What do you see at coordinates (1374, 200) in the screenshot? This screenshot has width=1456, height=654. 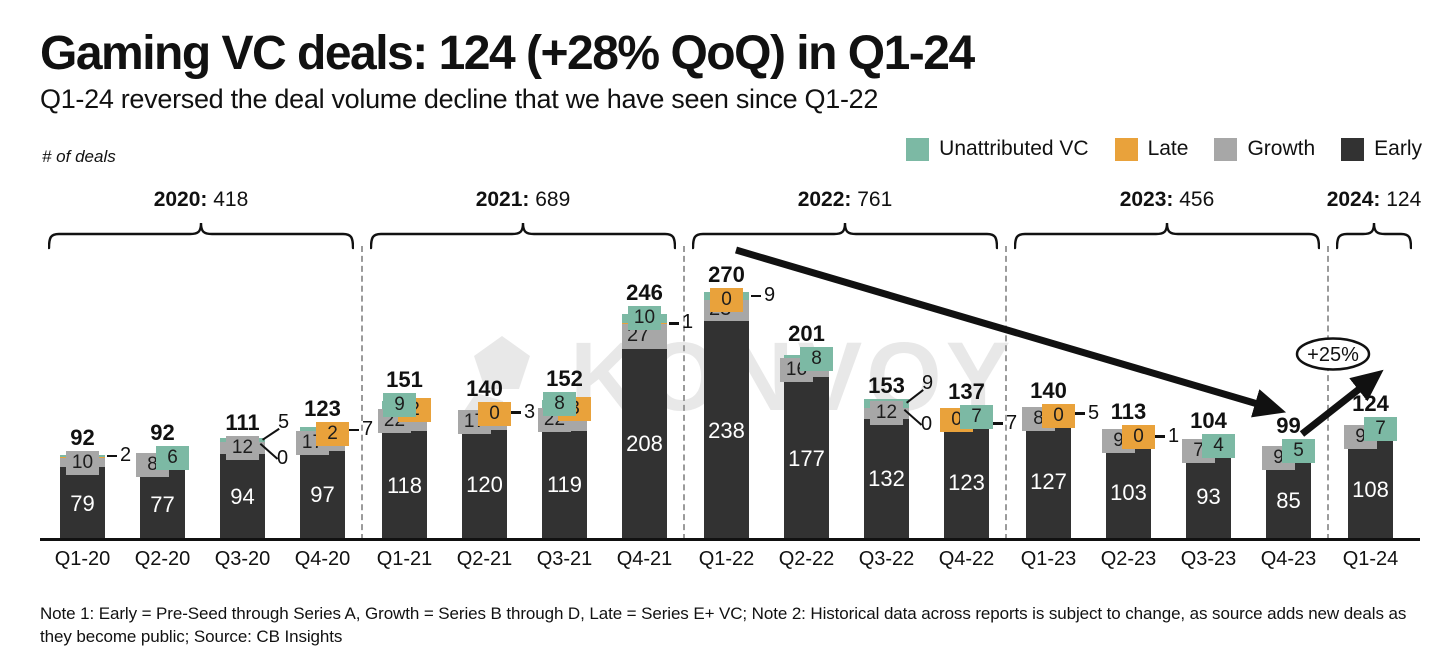 I see `year-group-label: 2024: 124` at bounding box center [1374, 200].